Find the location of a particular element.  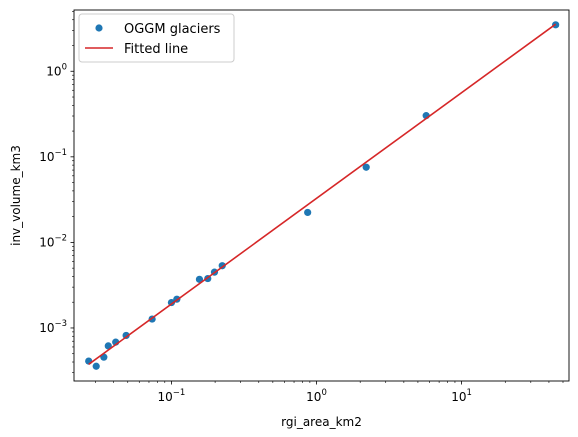

y-tick-label: 10⁻¹ is located at coordinates (53, 156).